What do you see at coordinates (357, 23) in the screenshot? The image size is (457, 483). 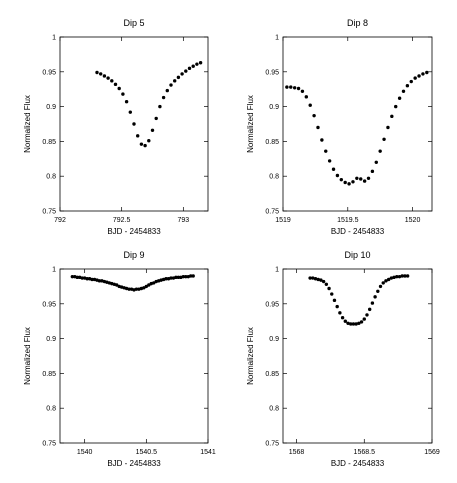 I see `chart-title: Dip 8` at bounding box center [357, 23].